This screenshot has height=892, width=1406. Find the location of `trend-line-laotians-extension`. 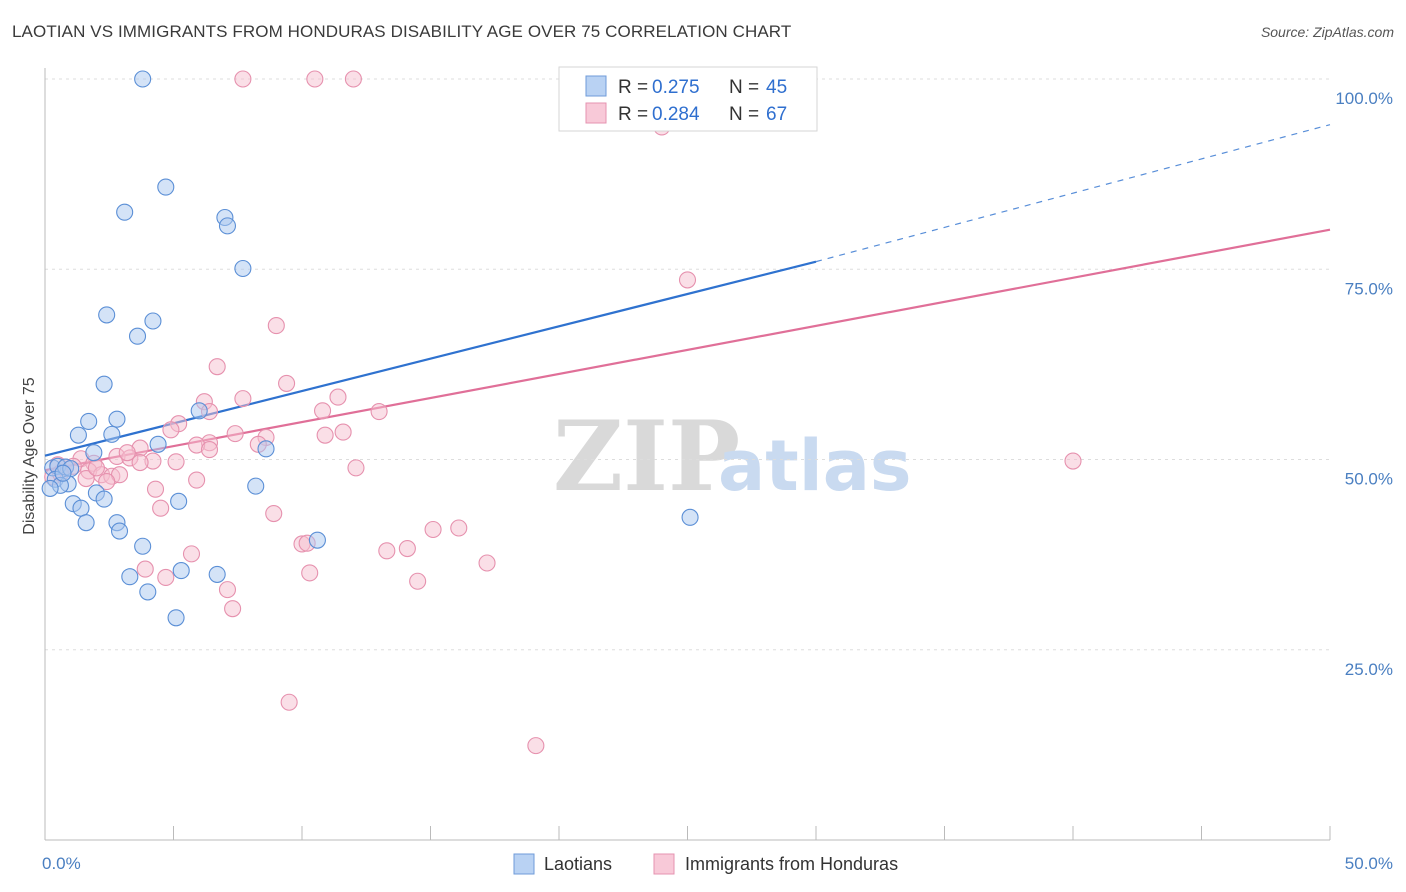

trend-line-laotians-extension is located at coordinates (1073, 193).